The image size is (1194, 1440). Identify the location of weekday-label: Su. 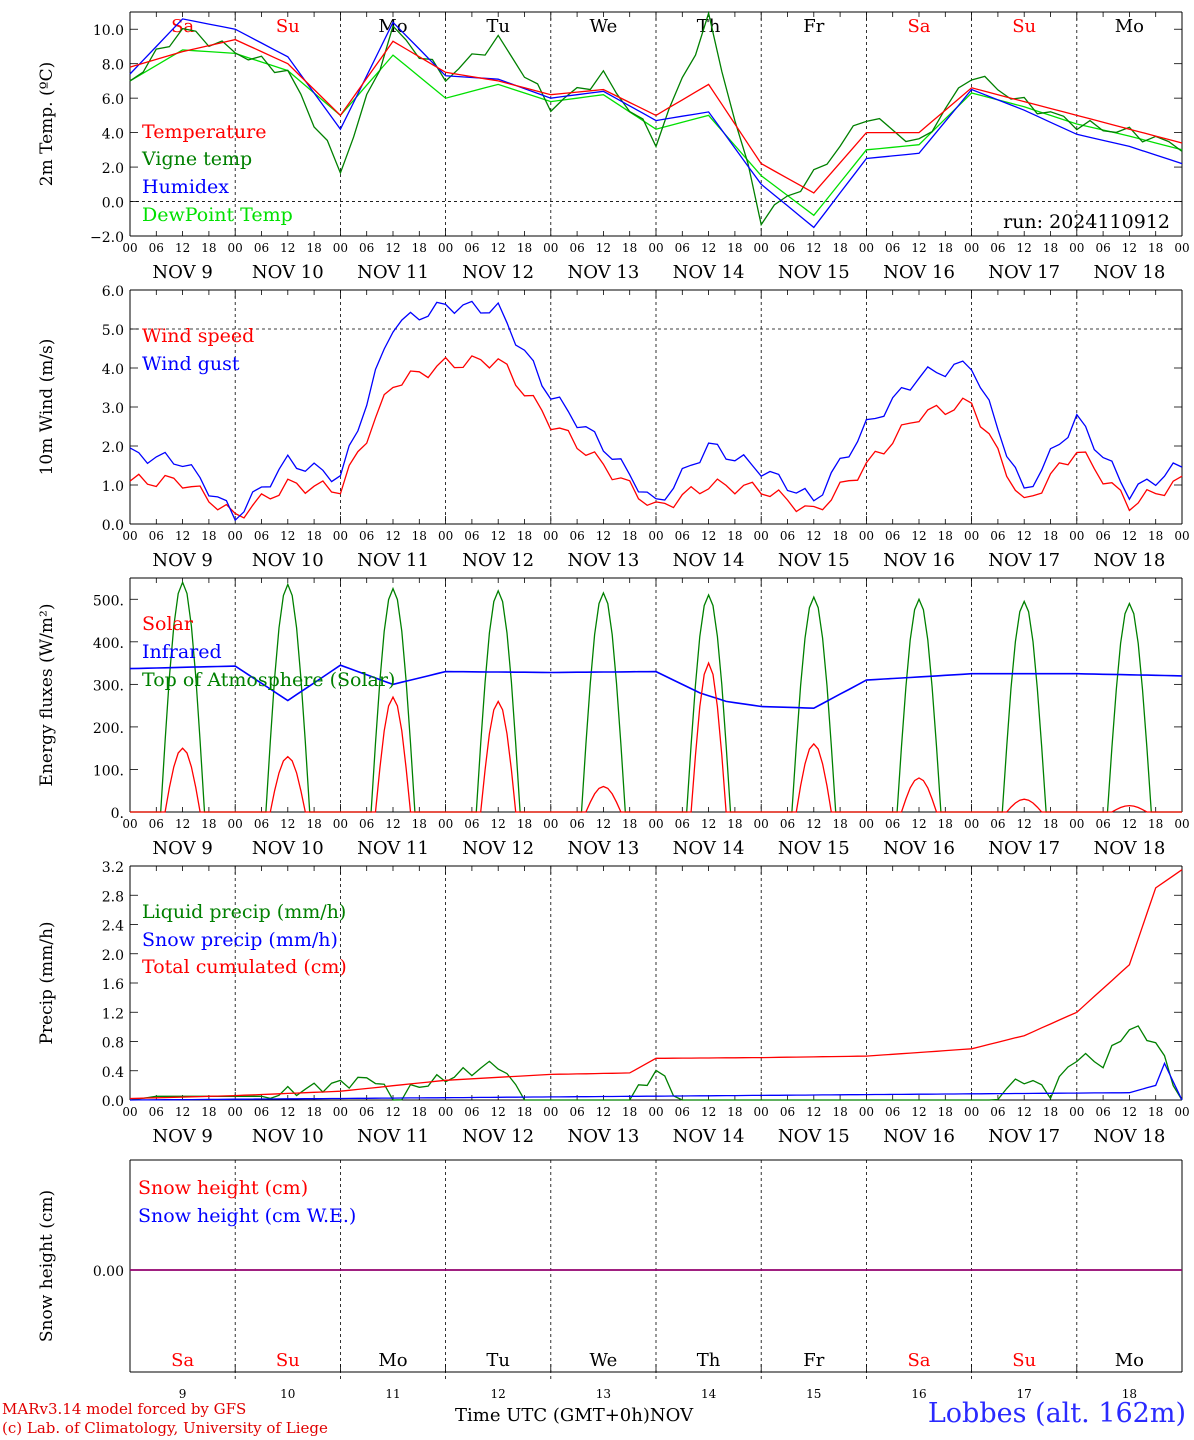
(288, 26).